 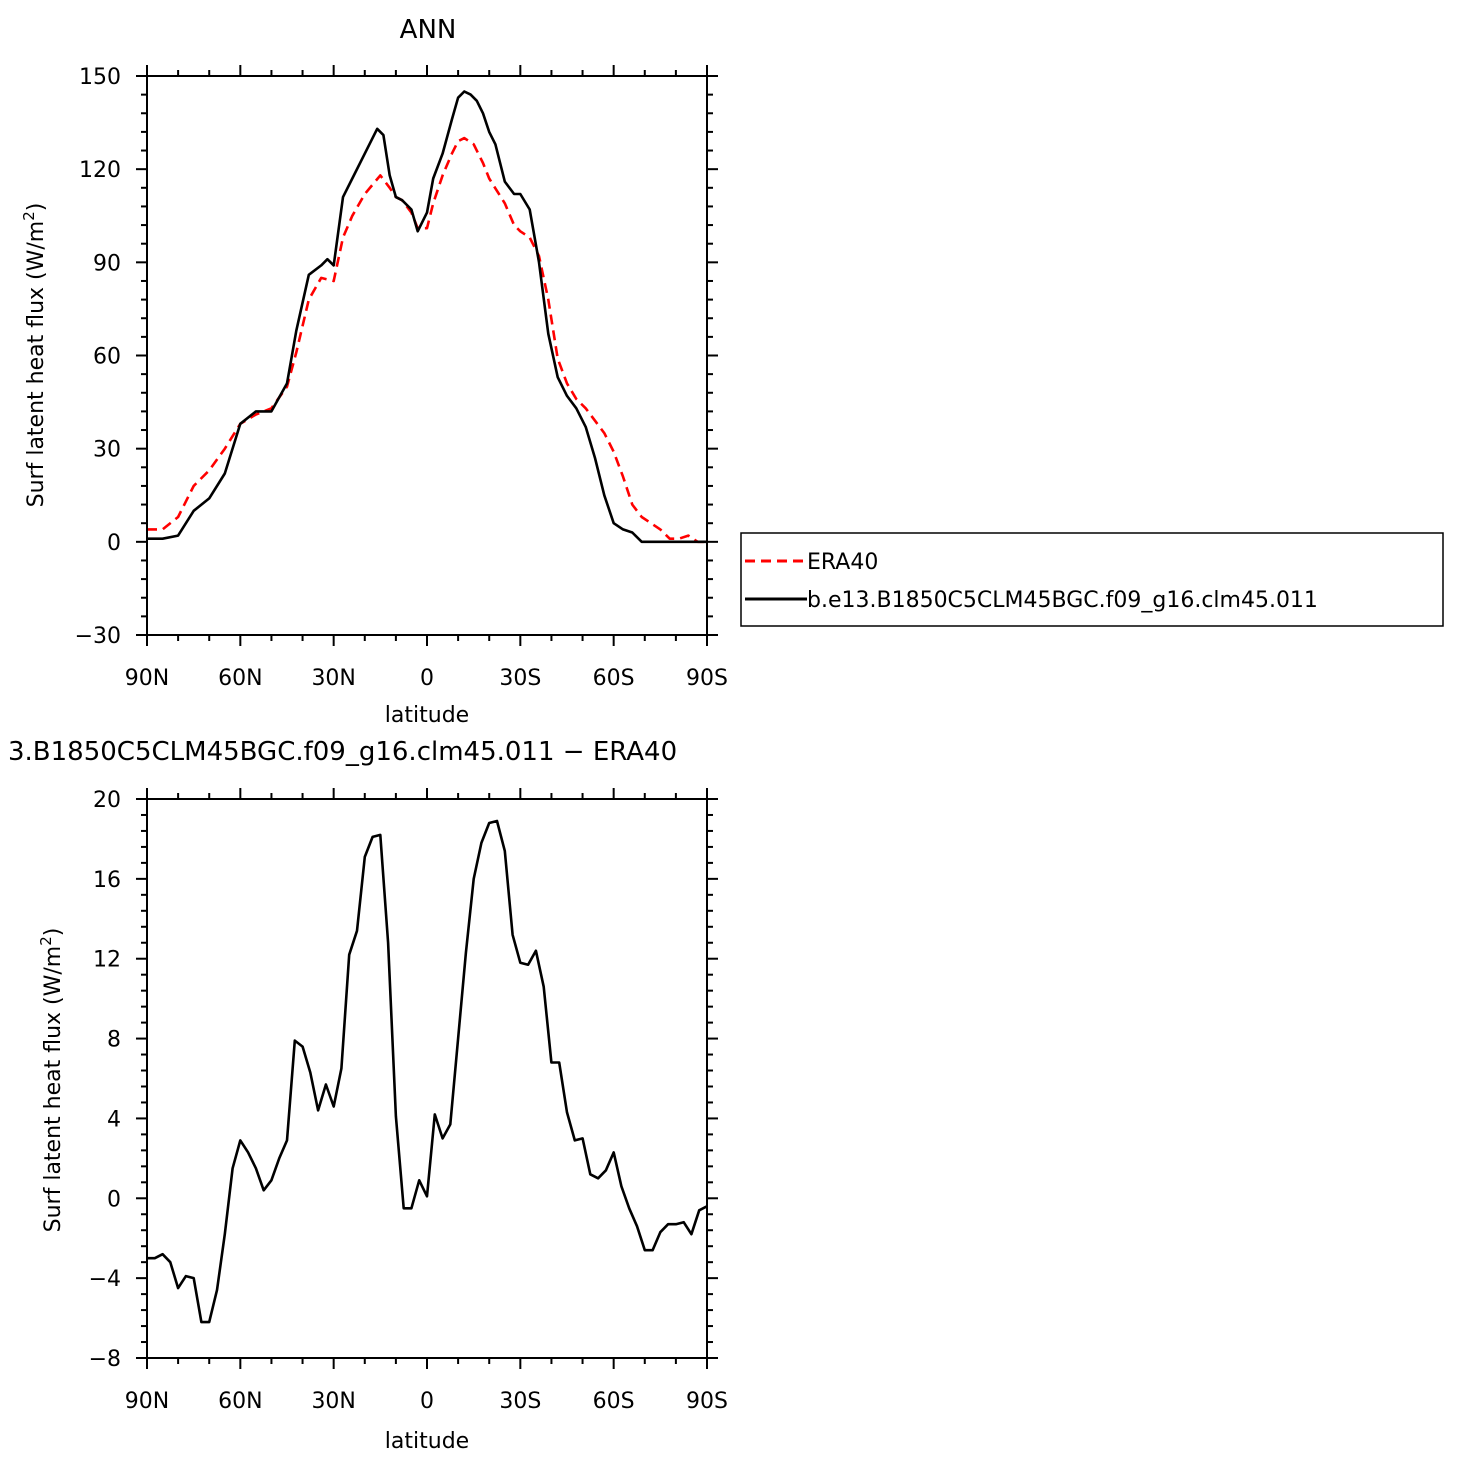 I want to click on y-tick-label: −8, so click(x=105, y=1359).